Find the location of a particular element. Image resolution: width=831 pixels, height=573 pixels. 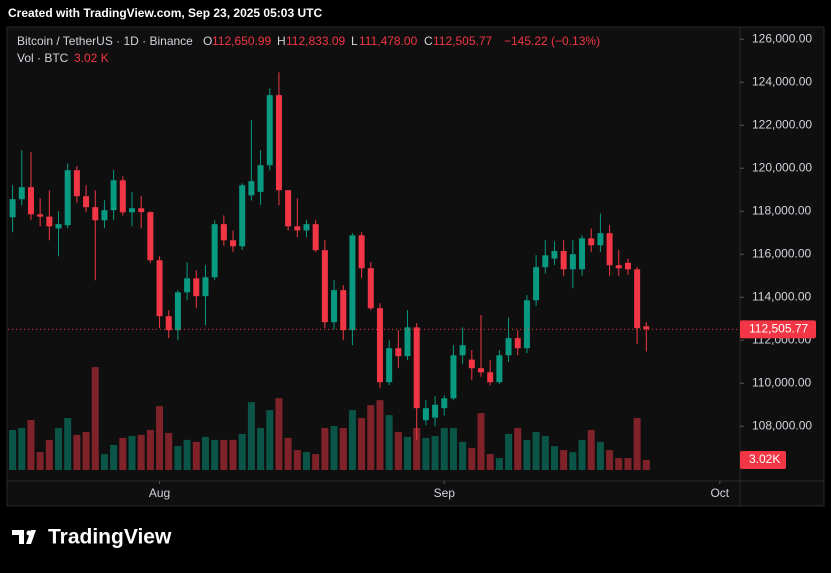

y-tick-label: 126,000.00 is located at coordinates (782, 38).